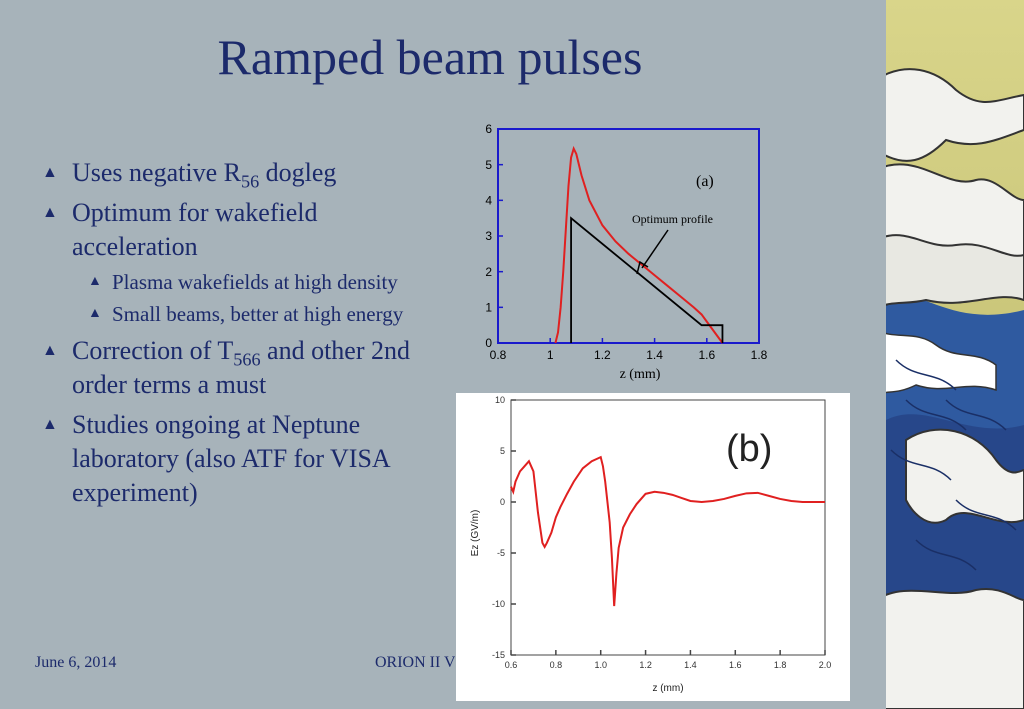 The height and width of the screenshot is (709, 1024). Describe the element at coordinates (498, 655) in the screenshot. I see `y-tick-label: -15` at that location.